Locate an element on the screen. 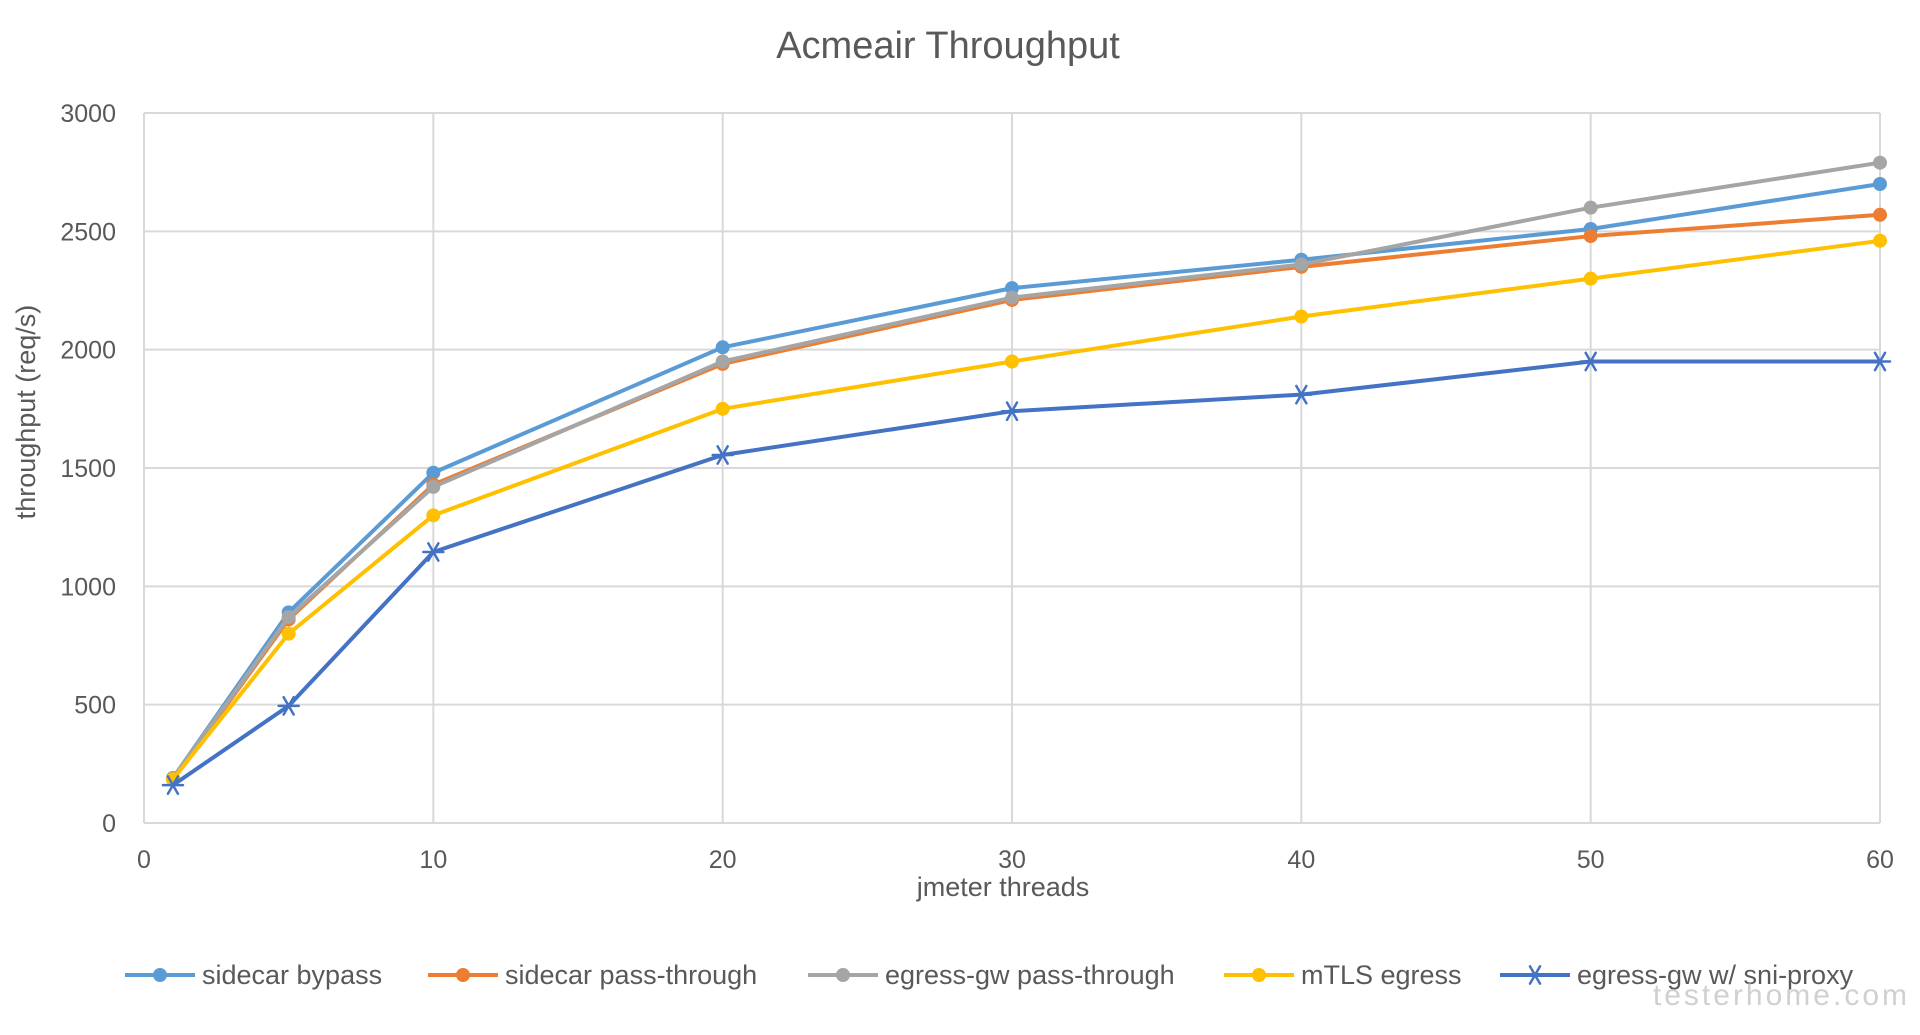  x-tick-label: 30 is located at coordinates (1012, 860).